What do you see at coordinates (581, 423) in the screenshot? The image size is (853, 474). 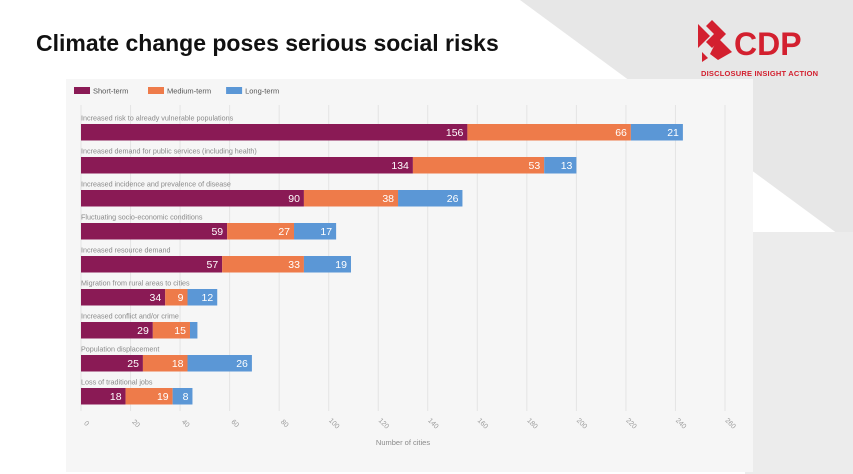 I see `x-tick-label: 200` at bounding box center [581, 423].